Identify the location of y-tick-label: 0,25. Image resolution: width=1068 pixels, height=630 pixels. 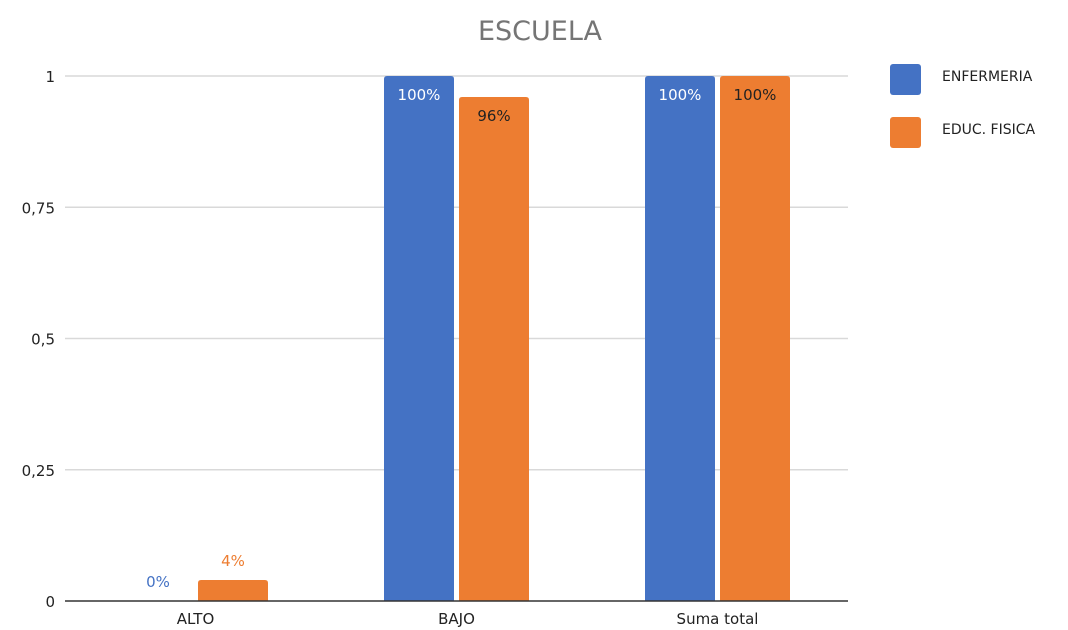
(38, 471).